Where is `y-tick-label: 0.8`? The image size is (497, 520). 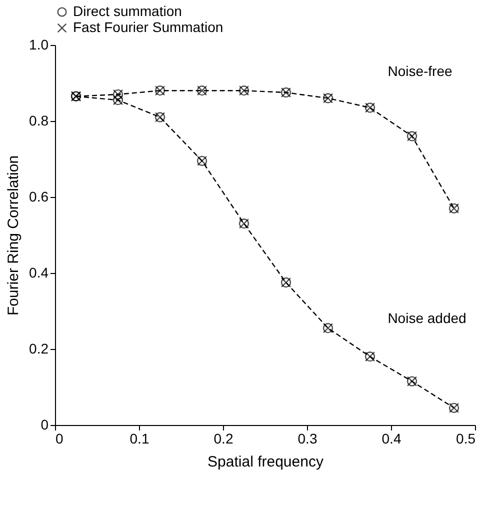
y-tick-label: 0.8 is located at coordinates (39, 120).